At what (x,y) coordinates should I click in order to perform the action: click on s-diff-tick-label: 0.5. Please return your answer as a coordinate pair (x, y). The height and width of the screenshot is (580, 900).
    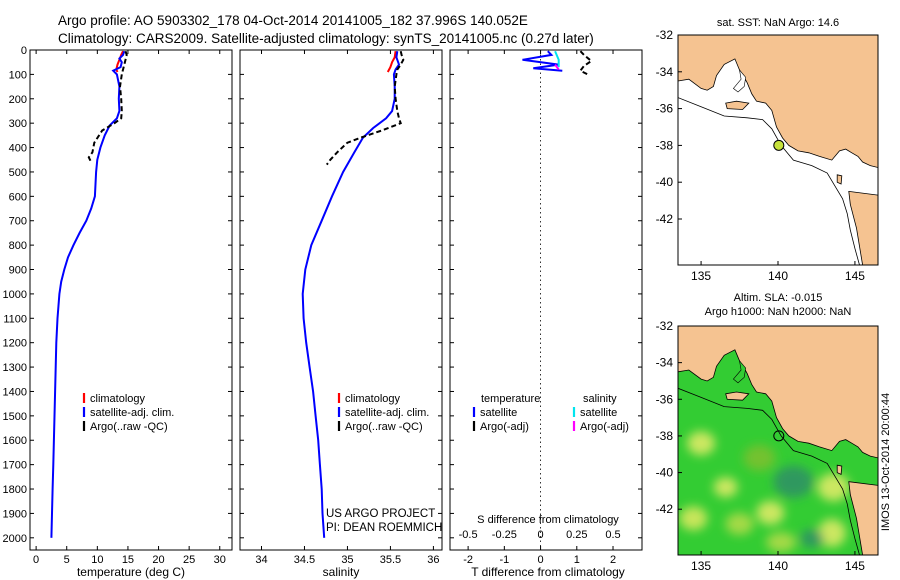
    Looking at the image, I should click on (612, 535).